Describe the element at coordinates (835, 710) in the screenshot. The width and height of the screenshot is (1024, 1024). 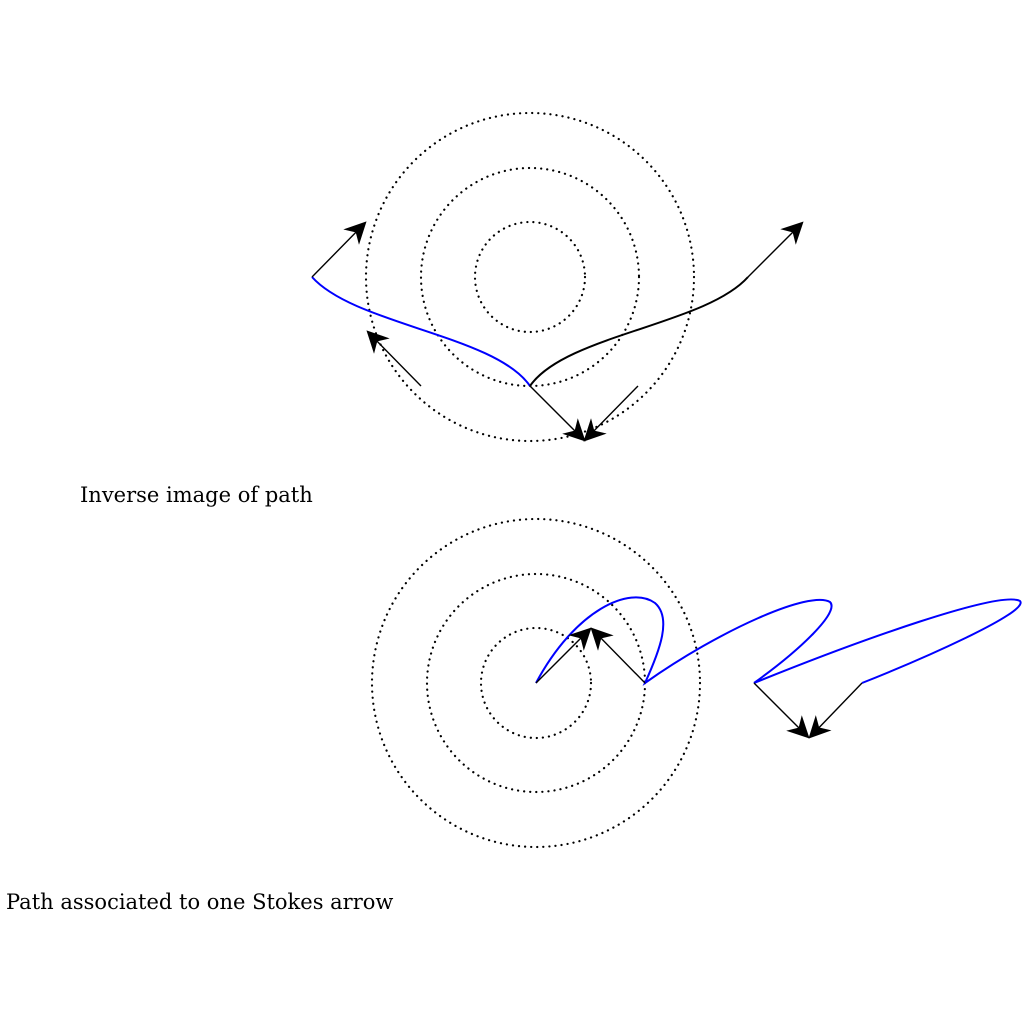
I see `bottom-arrow-down-right` at that location.